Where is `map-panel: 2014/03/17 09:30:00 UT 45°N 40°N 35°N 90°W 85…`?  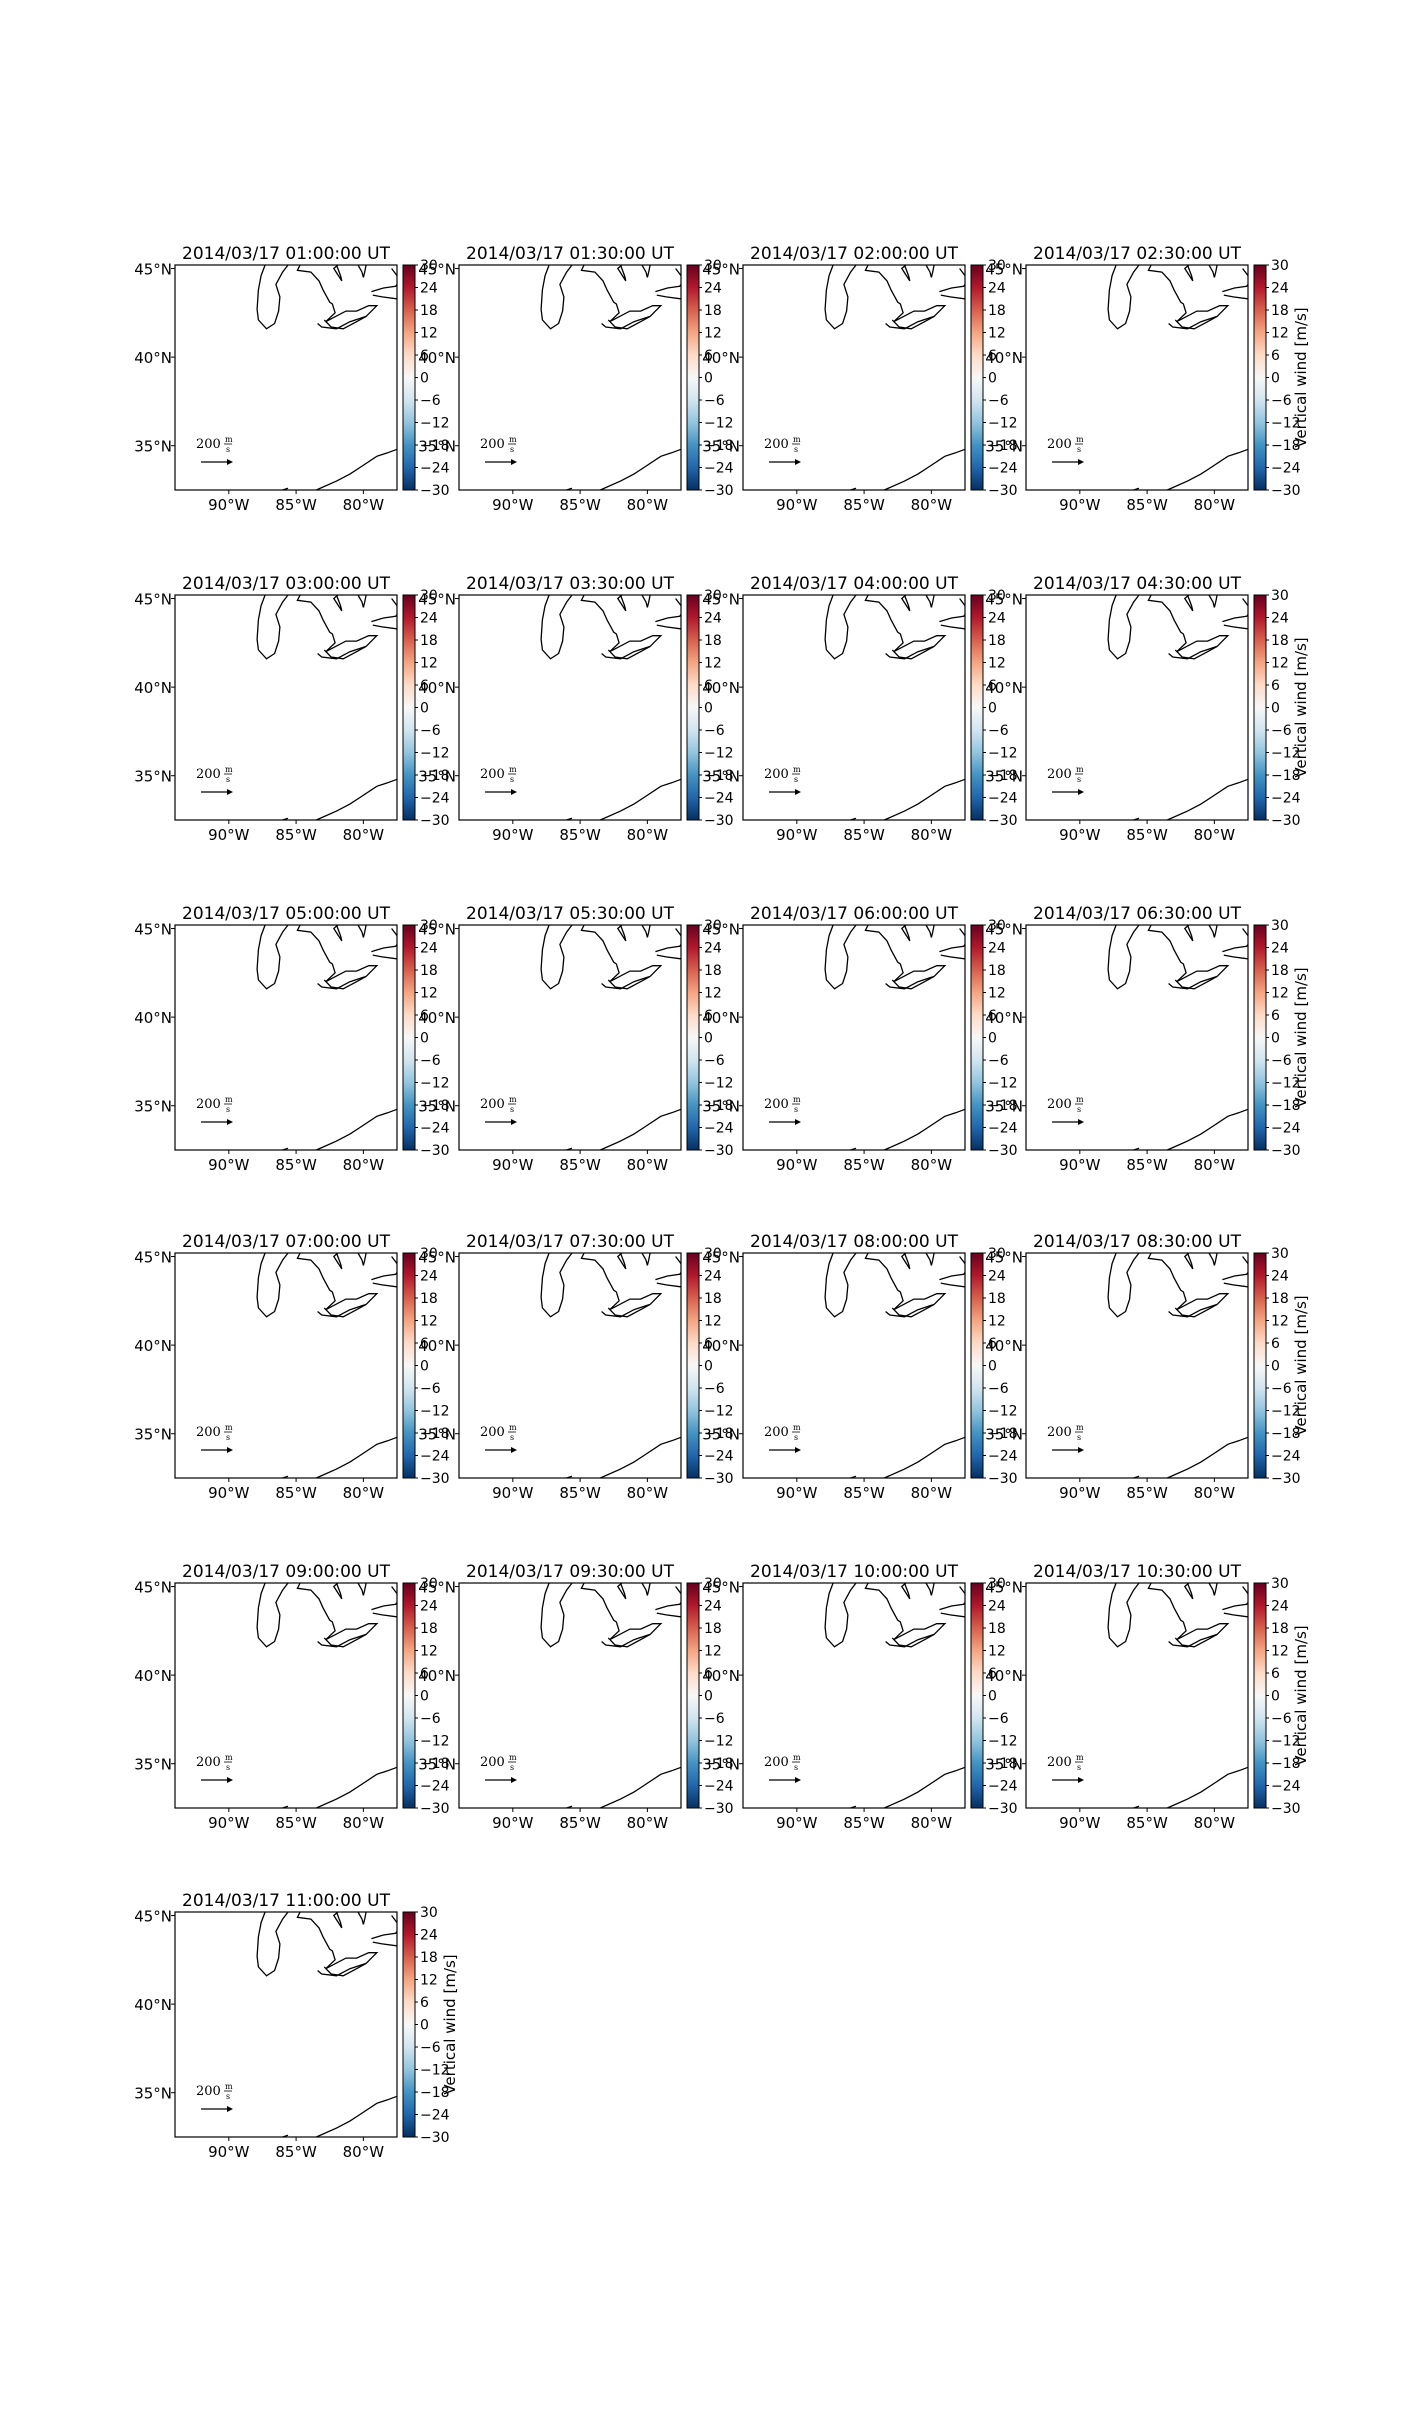 map-panel: 2014/03/17 09:30:00 UT 45°N 40°N 35°N 90°W 85… is located at coordinates (575, 1697).